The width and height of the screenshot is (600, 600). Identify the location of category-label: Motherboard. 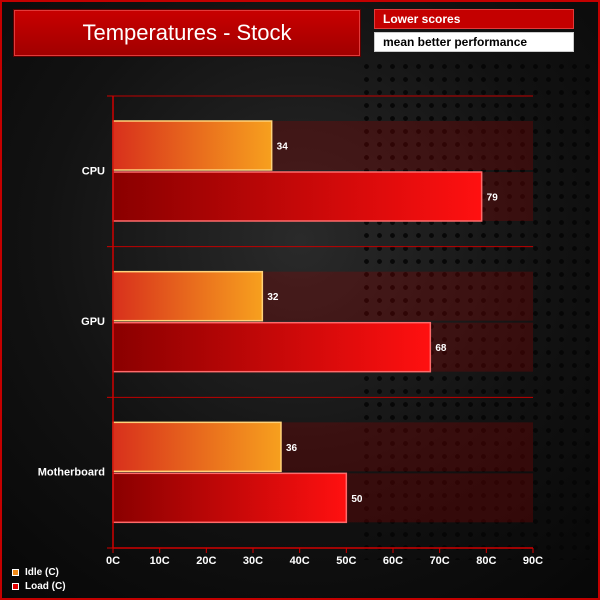
(71, 473).